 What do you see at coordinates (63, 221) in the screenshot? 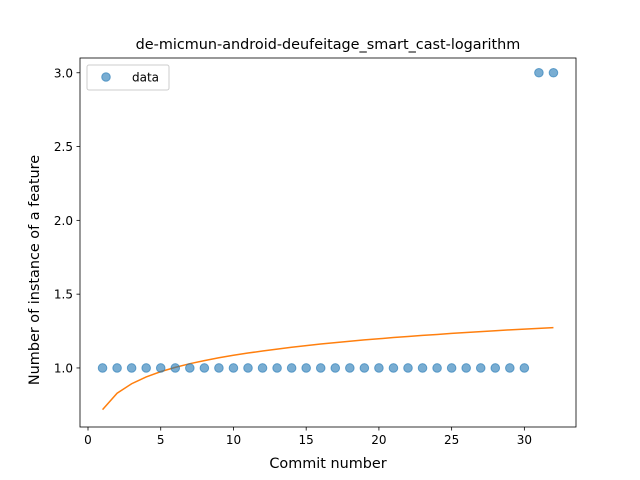
I see `y-tick-label: 2.0` at bounding box center [63, 221].